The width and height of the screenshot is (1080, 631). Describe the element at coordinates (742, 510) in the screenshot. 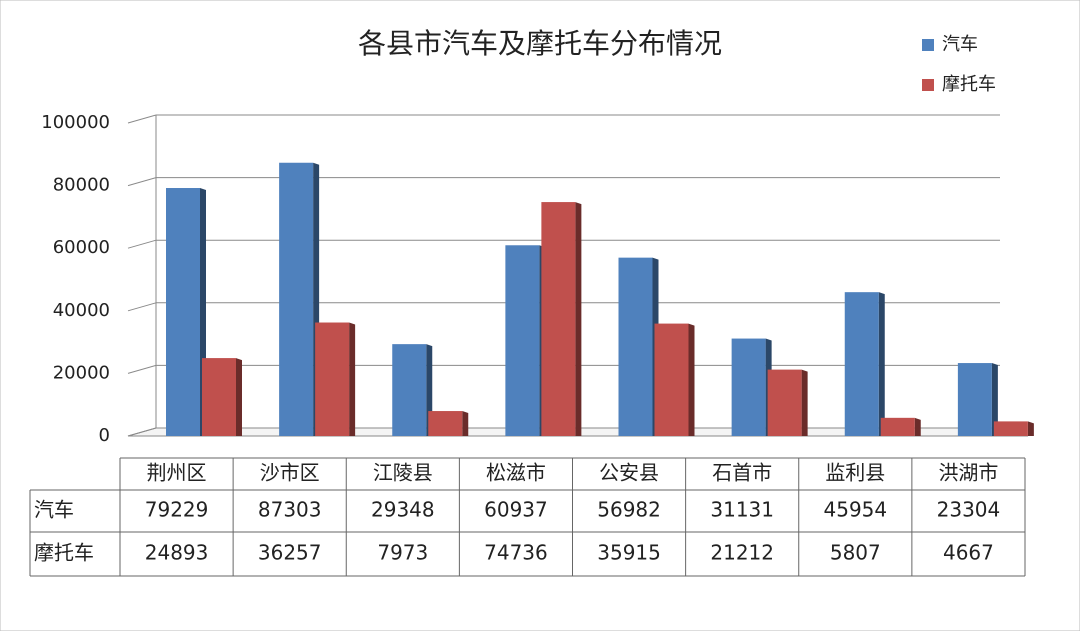

I see `table-value: 31131` at that location.